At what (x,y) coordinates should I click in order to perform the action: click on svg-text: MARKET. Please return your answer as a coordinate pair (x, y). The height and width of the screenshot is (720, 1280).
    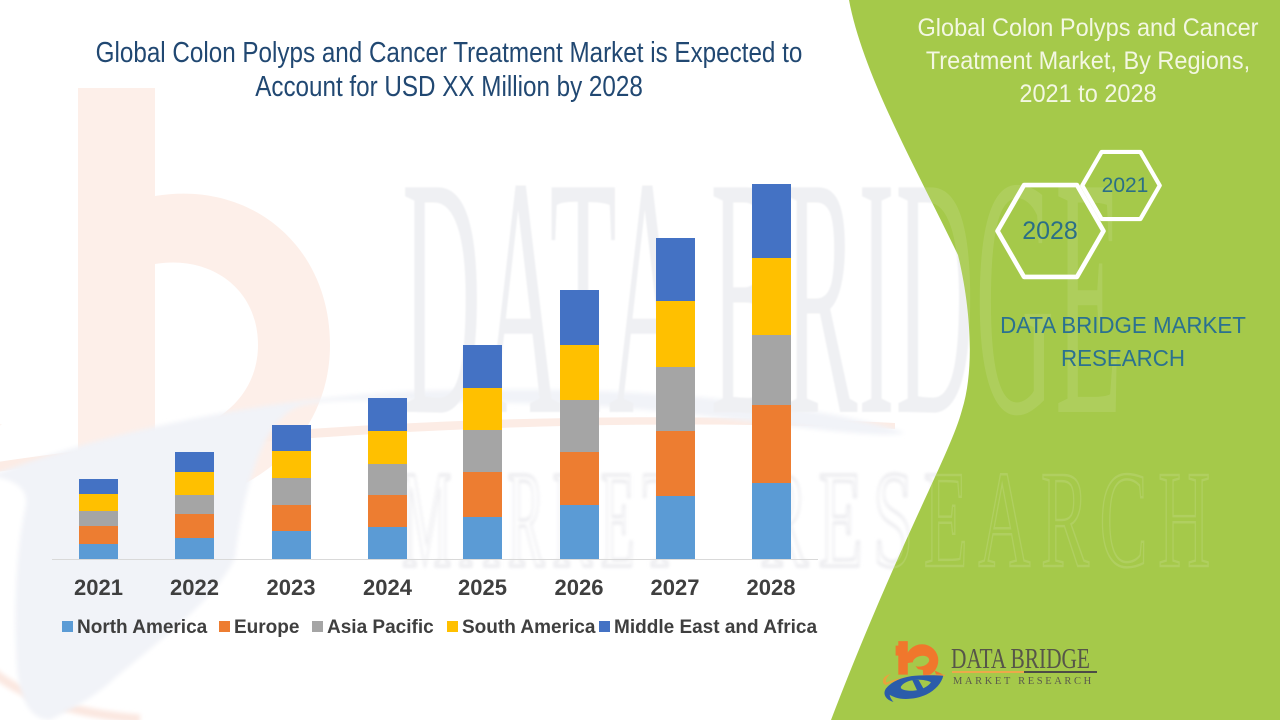
    Looking at the image, I should click on (543, 520).